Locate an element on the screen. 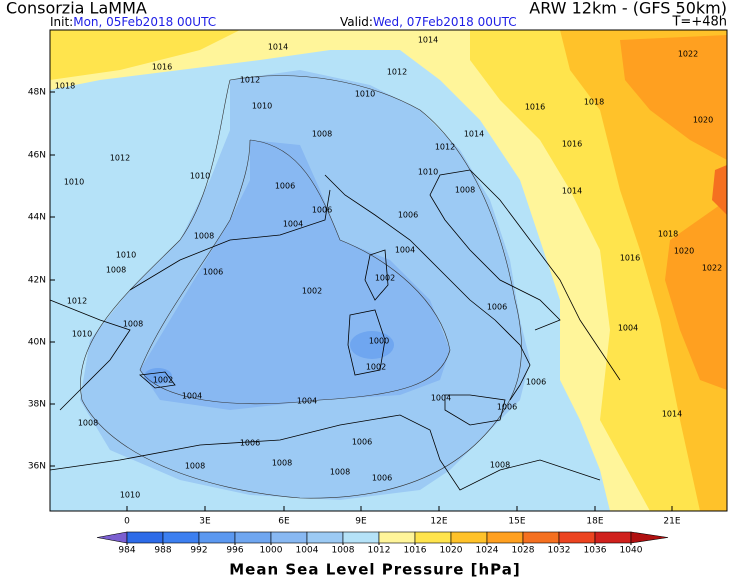 This screenshot has height=580, width=751. colorbar-label: 1004 is located at coordinates (307, 551).